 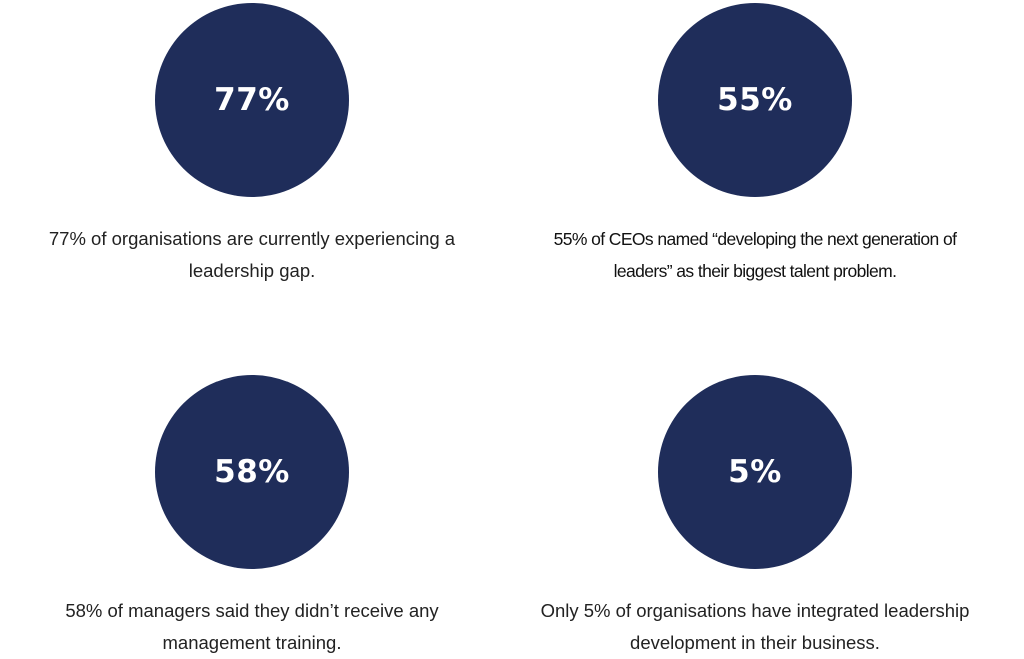 I want to click on stat-value: 55%, so click(x=755, y=100).